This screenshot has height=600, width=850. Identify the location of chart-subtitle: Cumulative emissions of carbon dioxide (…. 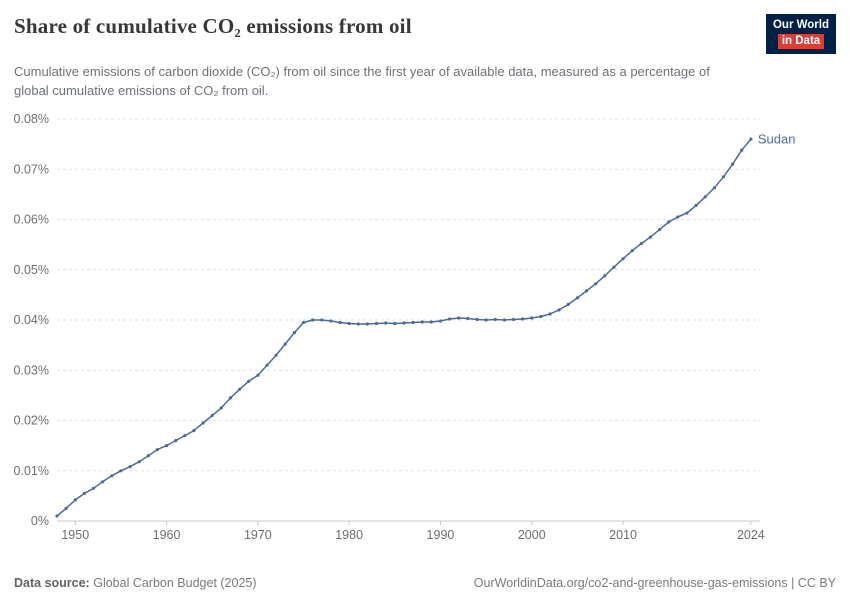
(362, 81).